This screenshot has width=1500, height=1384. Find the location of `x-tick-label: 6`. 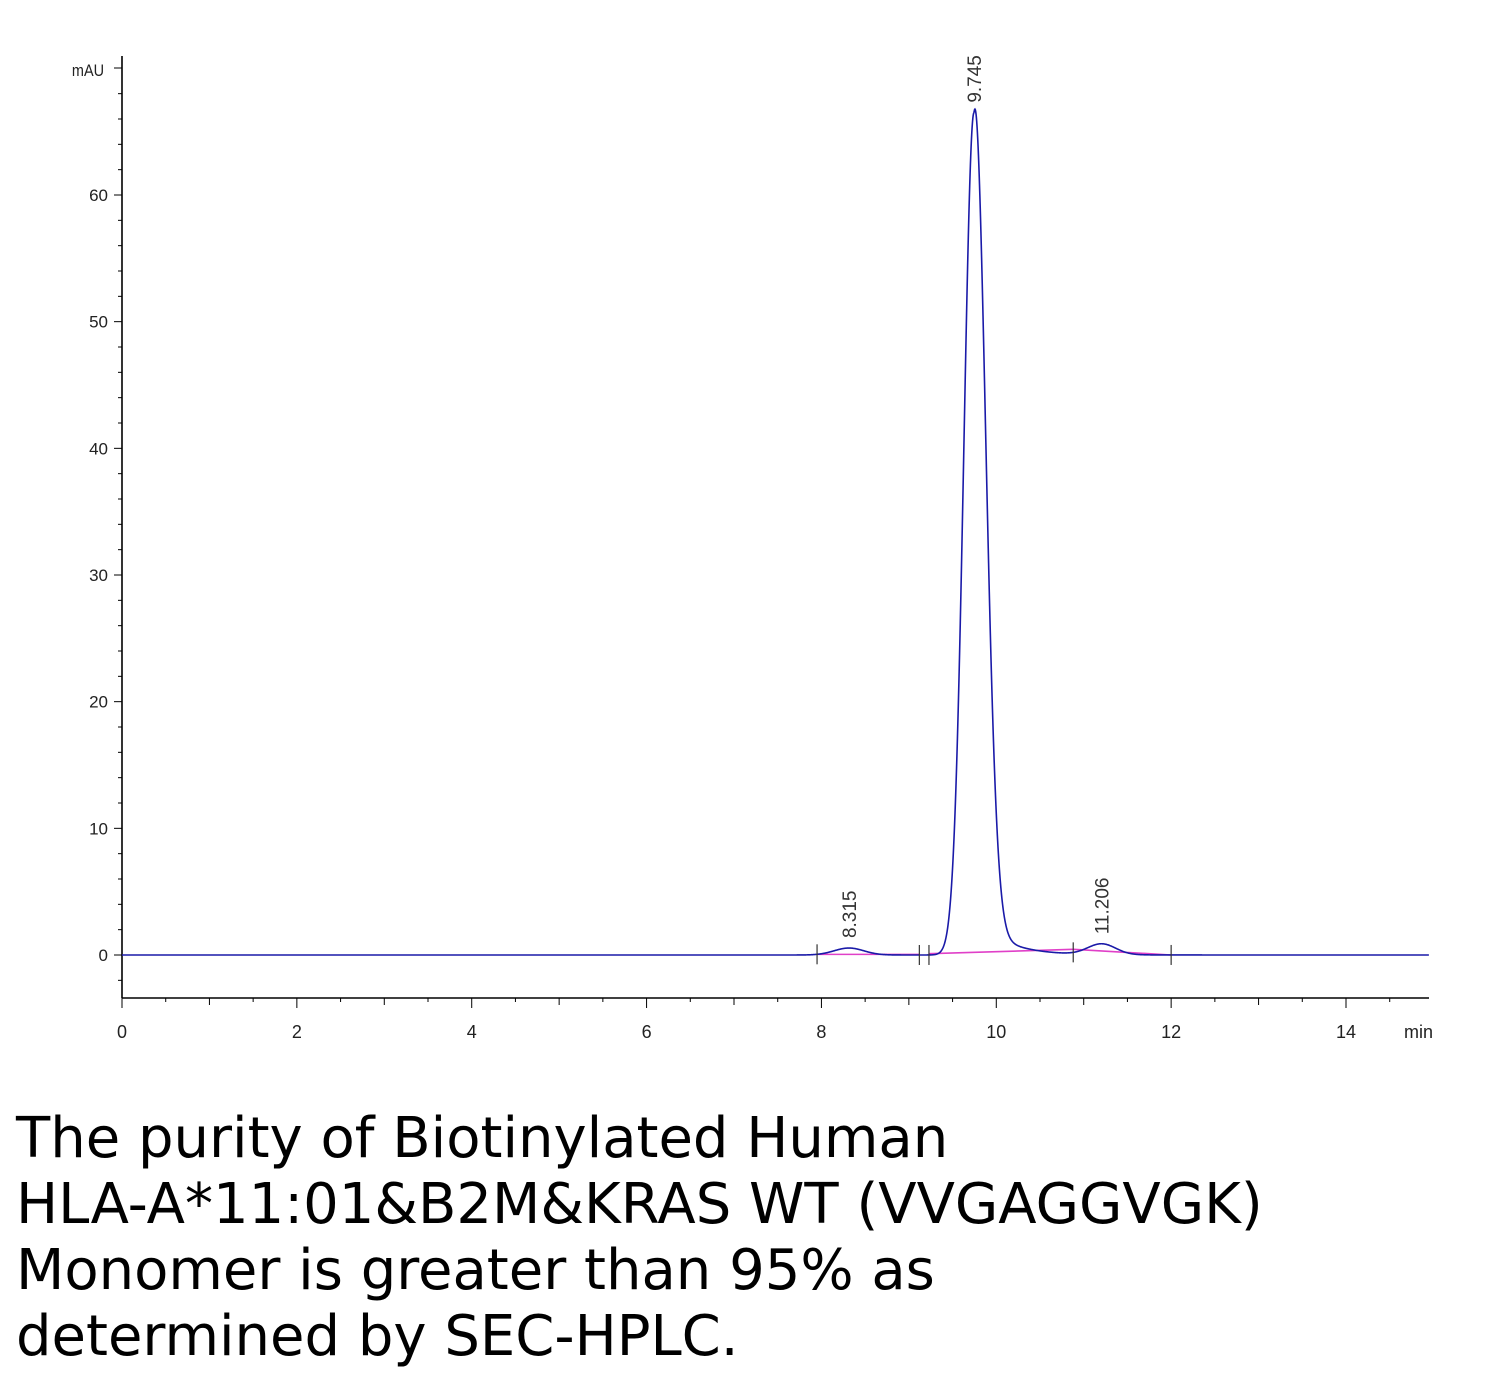

x-tick-label: 6 is located at coordinates (647, 1032).